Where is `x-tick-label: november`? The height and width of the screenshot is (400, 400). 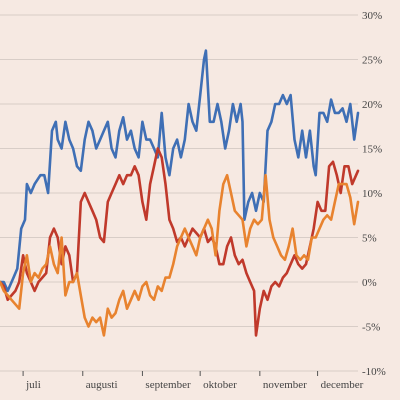 x-tick-label: november is located at coordinates (285, 385).